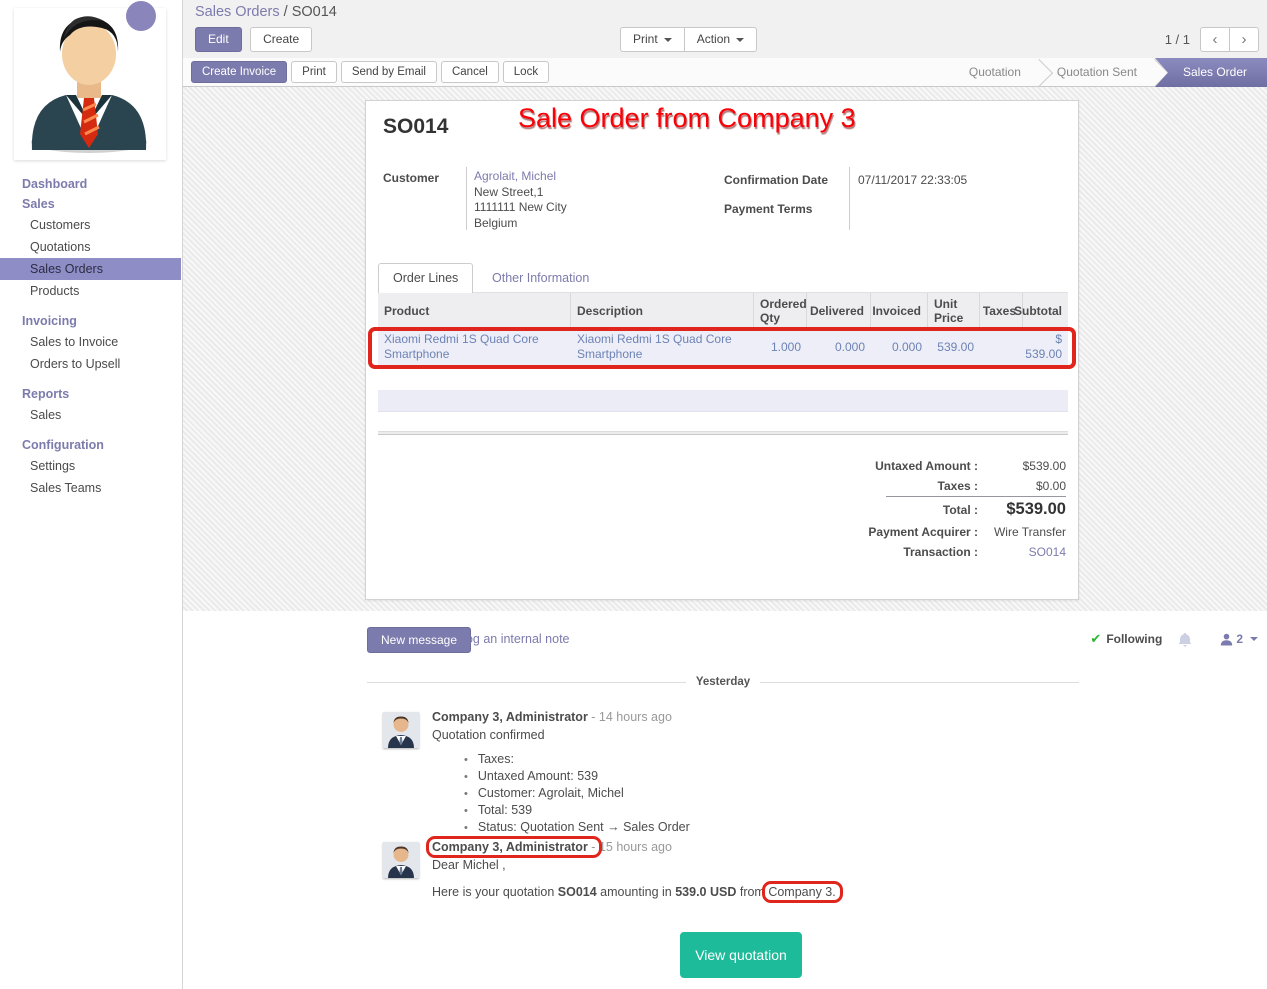 The image size is (1267, 989). I want to click on print-menu-button: Print, so click(652, 39).